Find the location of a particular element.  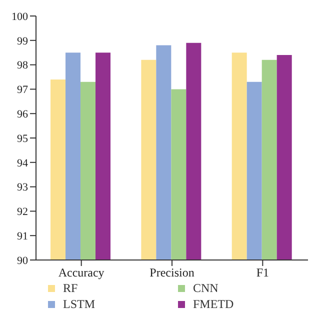

y-tick-label: 95 is located at coordinates (22, 138).